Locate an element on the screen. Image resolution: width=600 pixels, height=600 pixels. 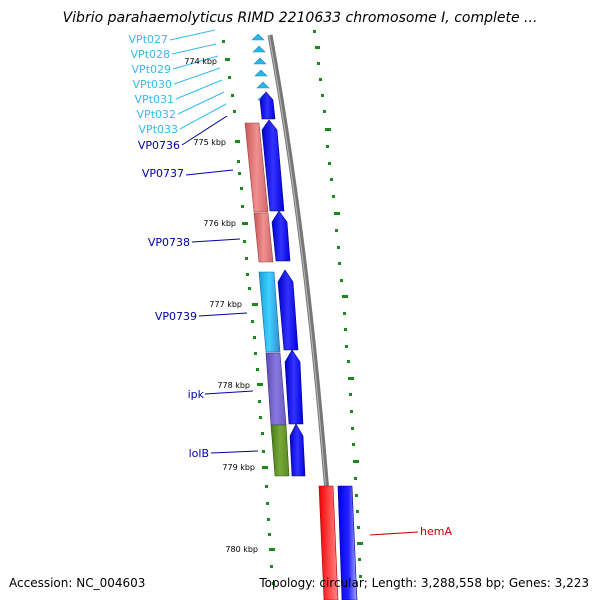
trna-markers is located at coordinates (261, 67).